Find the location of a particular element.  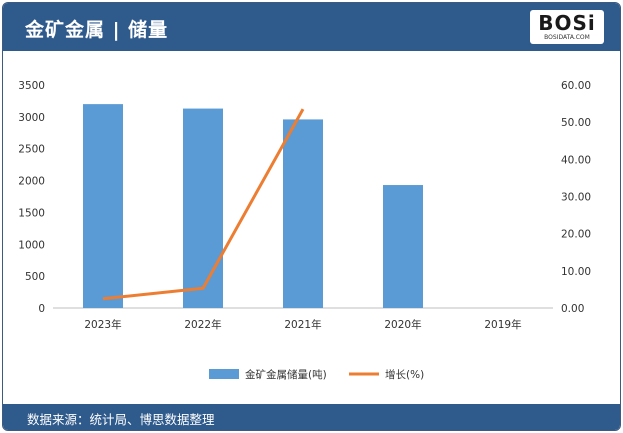

logo-text: BOSi is located at coordinates (567, 23).